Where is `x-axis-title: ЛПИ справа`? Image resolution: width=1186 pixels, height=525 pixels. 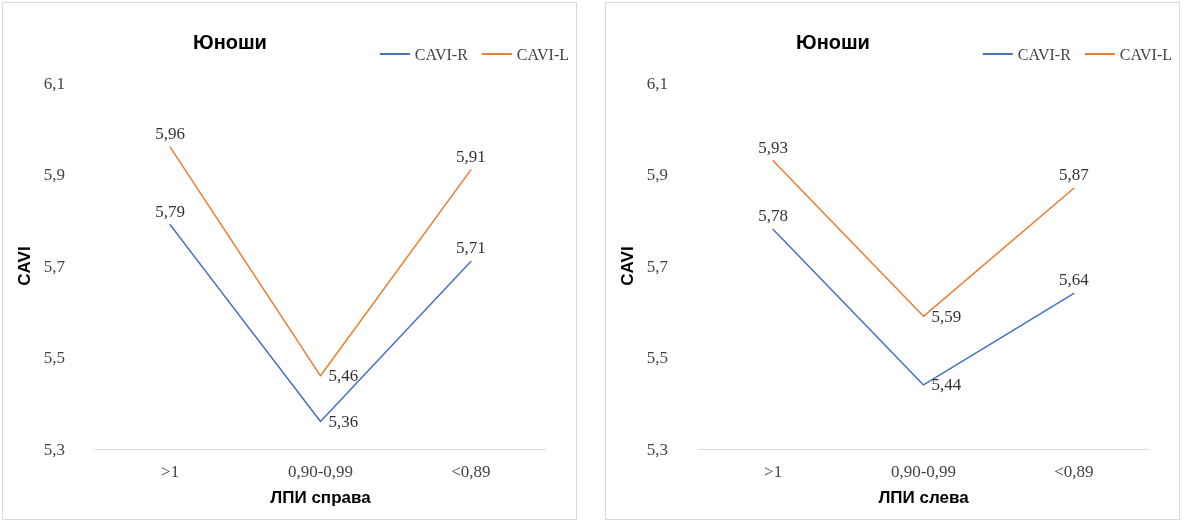
x-axis-title: ЛПИ справа is located at coordinates (321, 497).